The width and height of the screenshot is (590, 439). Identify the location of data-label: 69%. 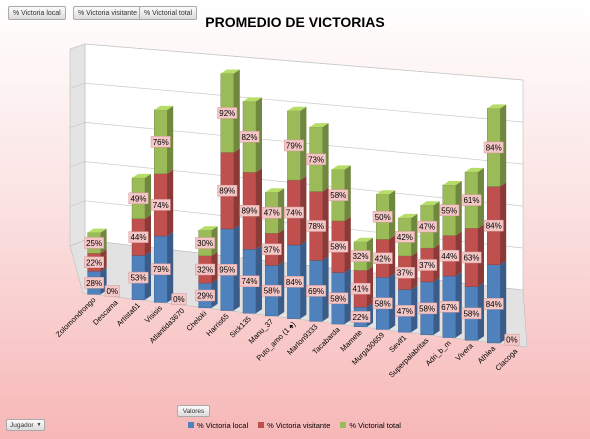
(316, 291).